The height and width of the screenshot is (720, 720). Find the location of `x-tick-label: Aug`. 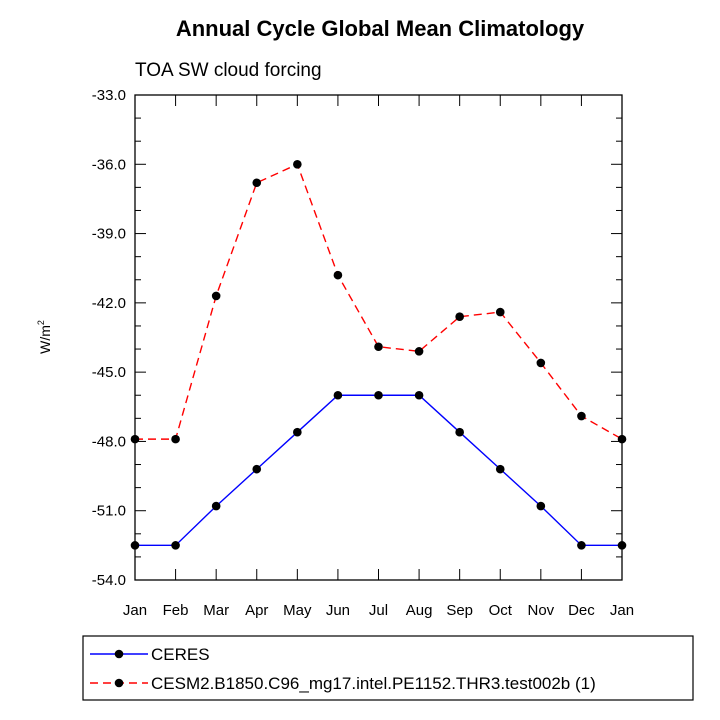

x-tick-label: Aug is located at coordinates (419, 610).